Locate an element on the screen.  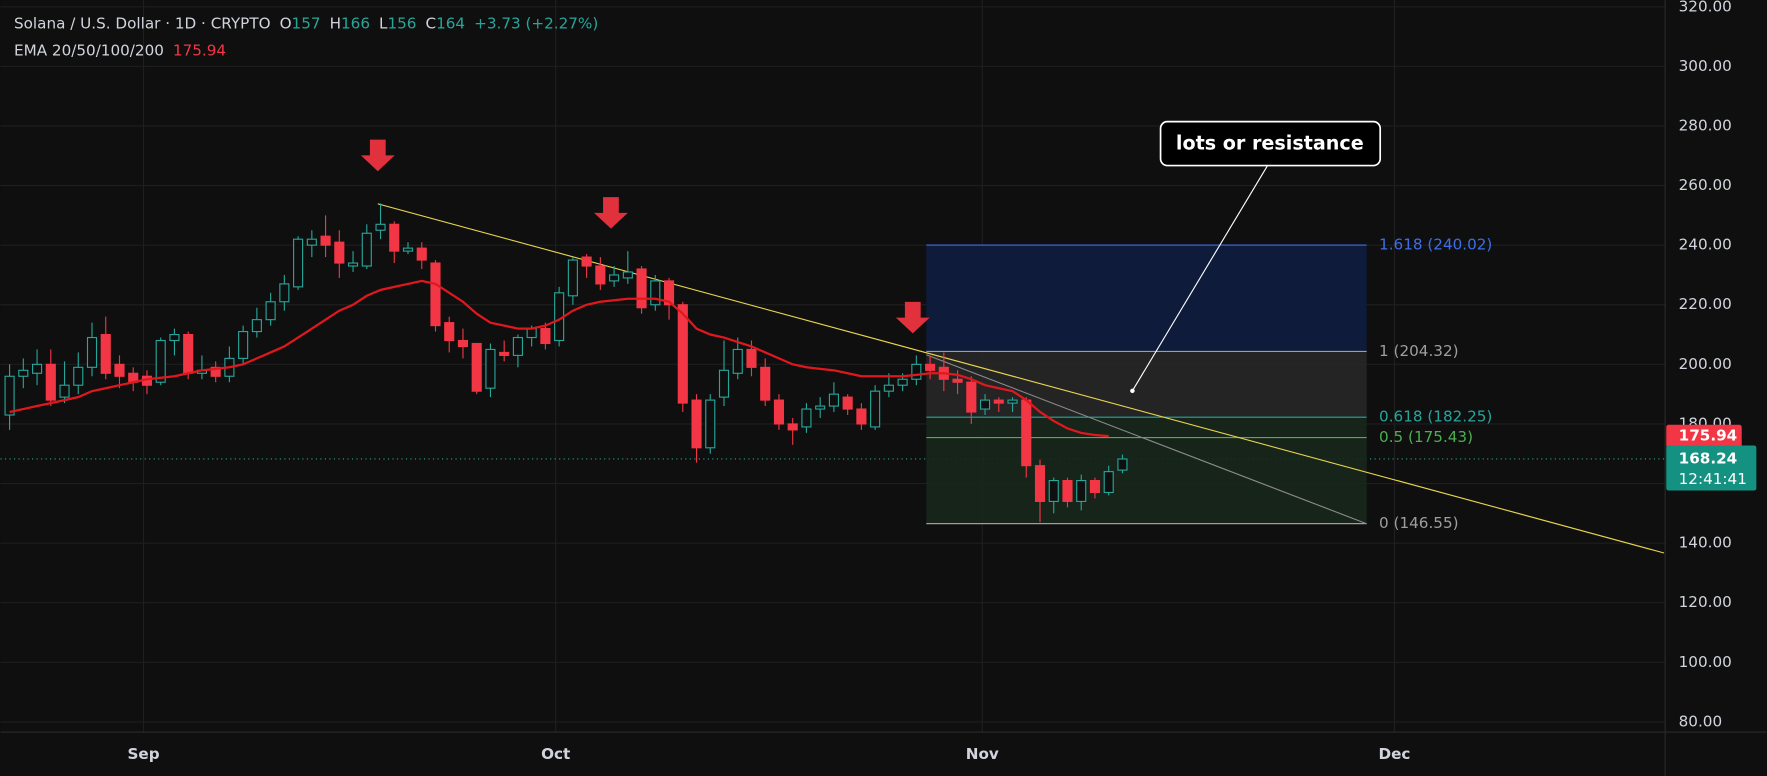
y-tick-label: 260.00 is located at coordinates (1705, 185).